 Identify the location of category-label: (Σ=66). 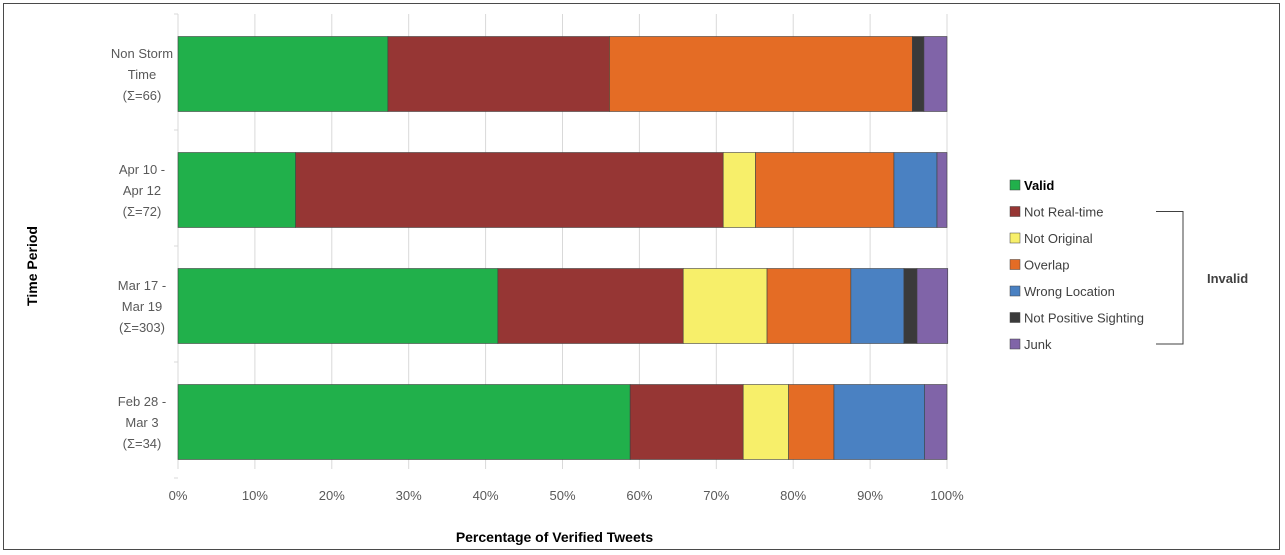
(142, 95).